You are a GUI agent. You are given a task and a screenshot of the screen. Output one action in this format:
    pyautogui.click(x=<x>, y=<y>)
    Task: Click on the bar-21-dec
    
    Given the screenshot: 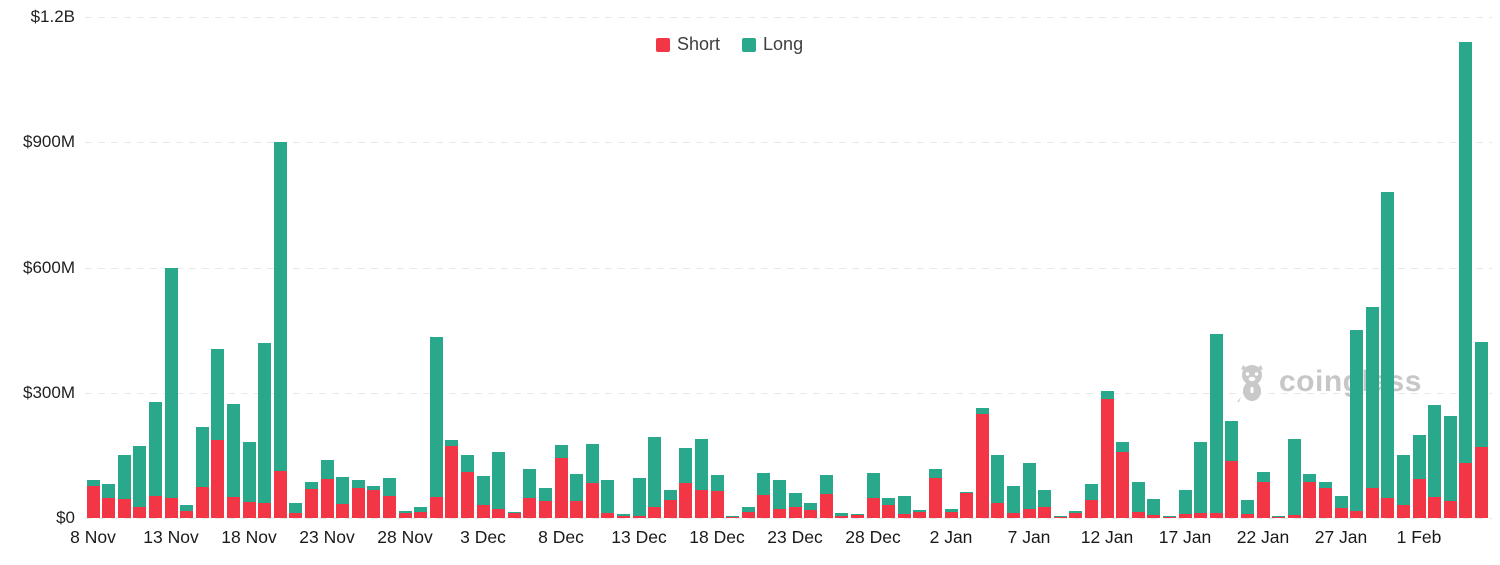 What is the action you would take?
    pyautogui.click(x=764, y=495)
    